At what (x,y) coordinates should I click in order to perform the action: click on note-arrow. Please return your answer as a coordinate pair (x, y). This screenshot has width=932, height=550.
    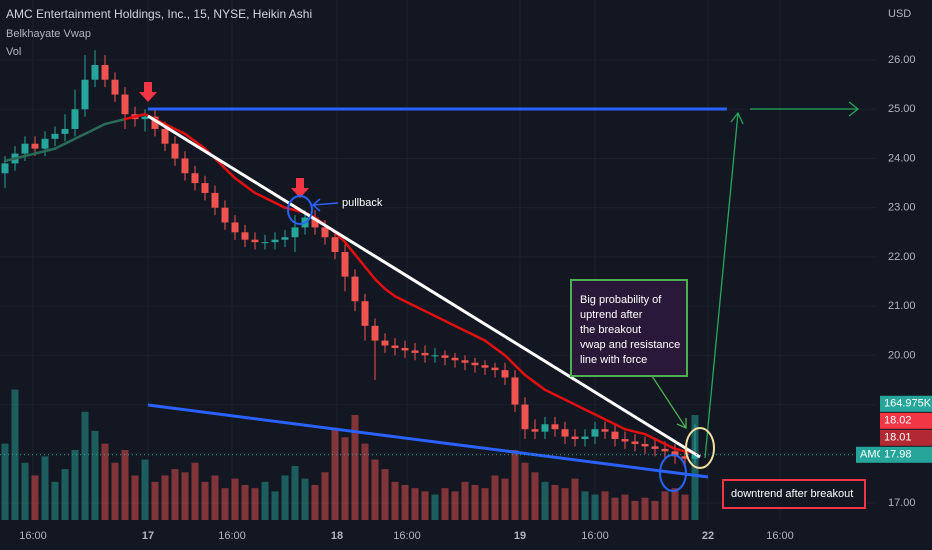
    Looking at the image, I should click on (669, 402).